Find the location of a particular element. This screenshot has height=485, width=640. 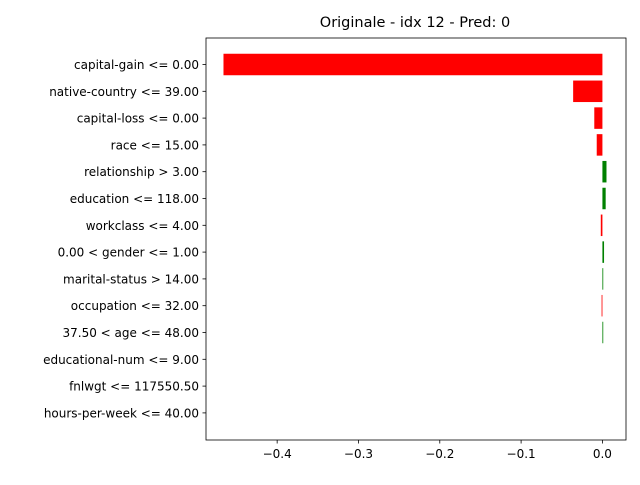

y-tick-label: native-country <= 39.00 is located at coordinates (124, 92).